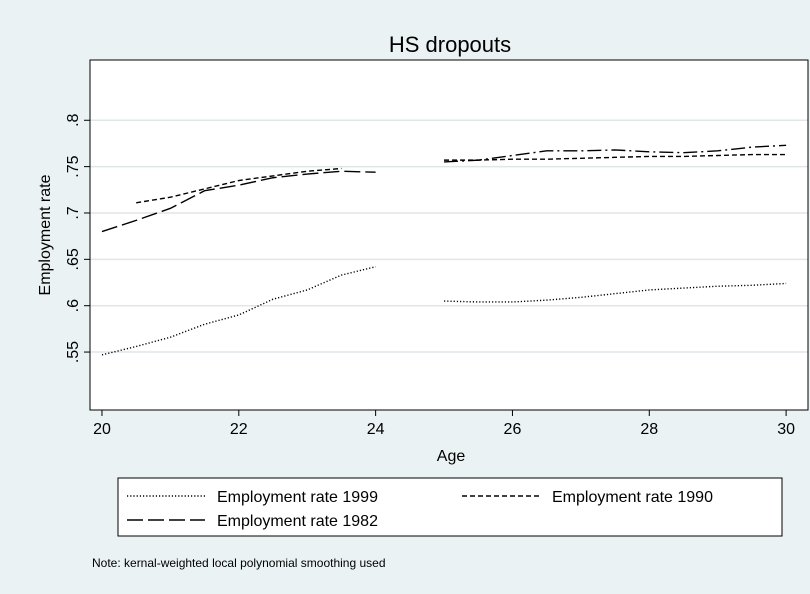 This screenshot has height=594, width=810. What do you see at coordinates (45, 234) in the screenshot?
I see `y-axis-label: Employment rate` at bounding box center [45, 234].